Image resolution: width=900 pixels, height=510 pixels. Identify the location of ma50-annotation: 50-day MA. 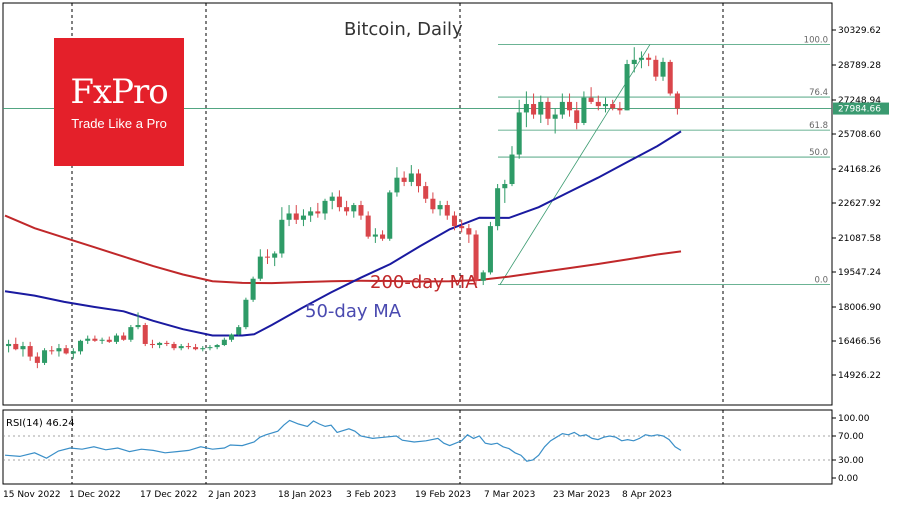
(353, 311).